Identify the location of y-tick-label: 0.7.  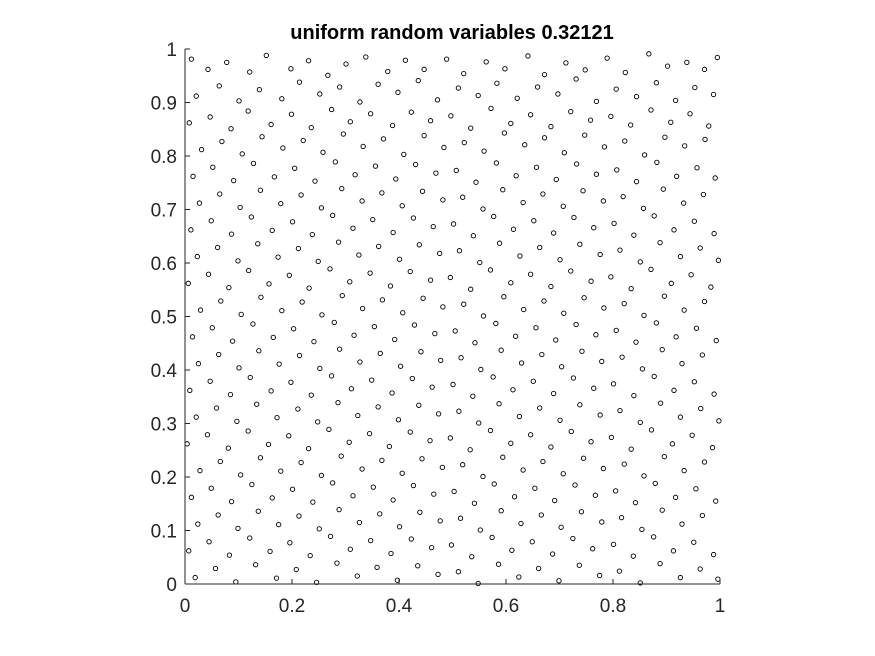
(164, 211).